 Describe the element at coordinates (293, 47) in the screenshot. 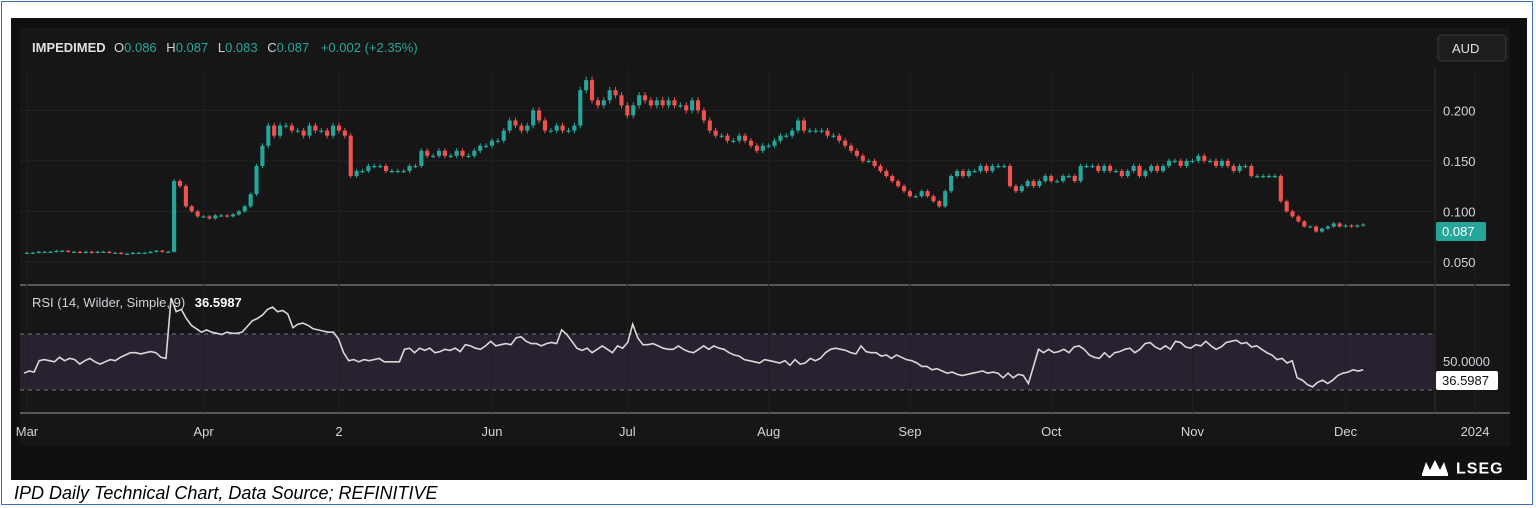

I see `close-value: 0.087` at that location.